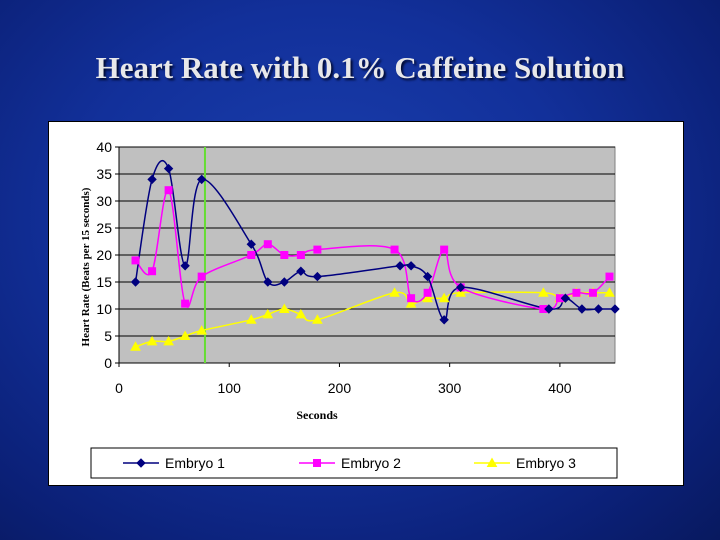  I want to click on y-tick-label: 15, so click(104, 282).